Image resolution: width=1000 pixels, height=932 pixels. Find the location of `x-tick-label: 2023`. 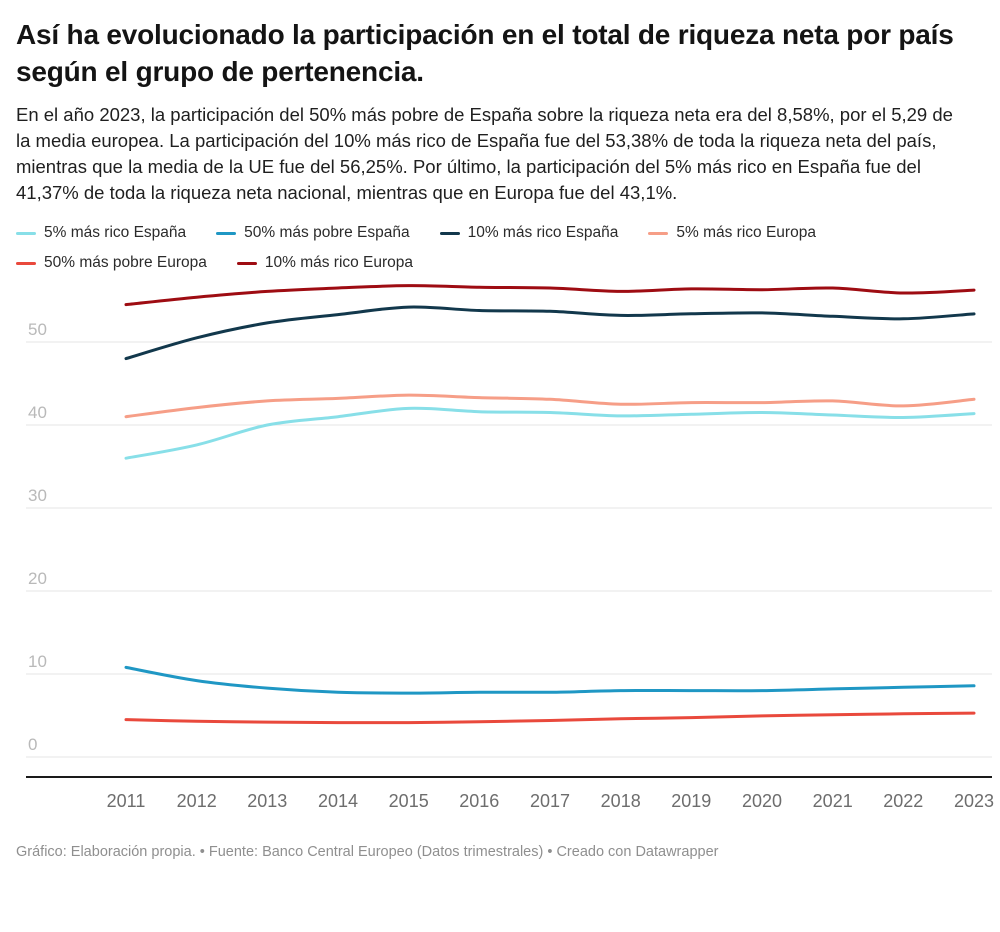

x-tick-label: 2023 is located at coordinates (974, 801).